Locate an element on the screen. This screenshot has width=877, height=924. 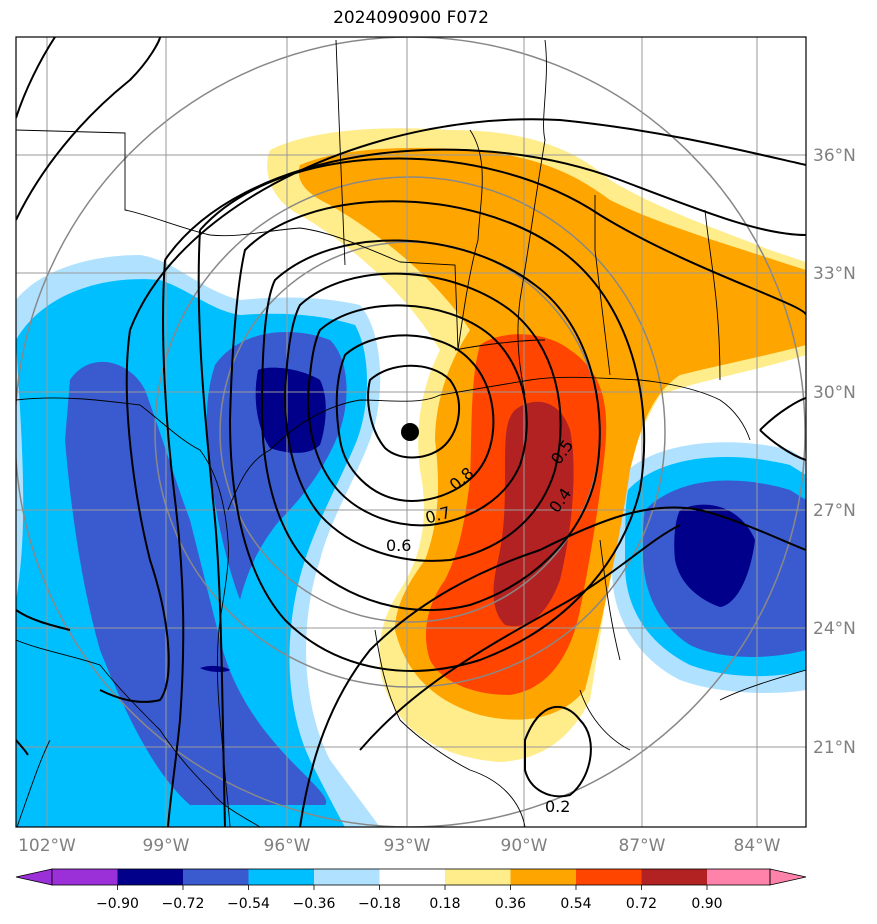
lat-label: 27°N is located at coordinates (834, 511).